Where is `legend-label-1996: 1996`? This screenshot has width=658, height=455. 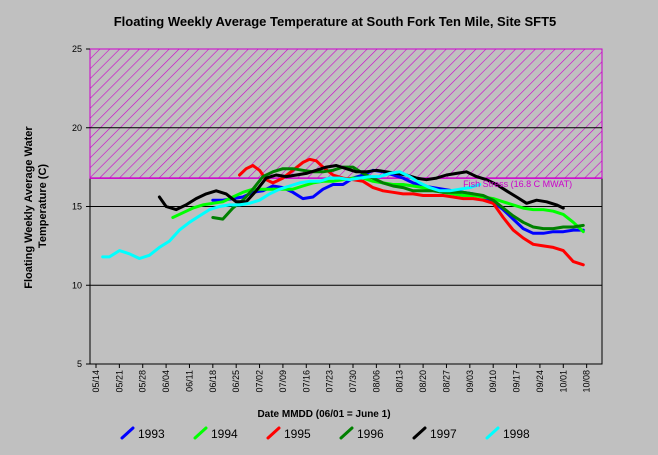 legend-label-1996: 1996 is located at coordinates (370, 434).